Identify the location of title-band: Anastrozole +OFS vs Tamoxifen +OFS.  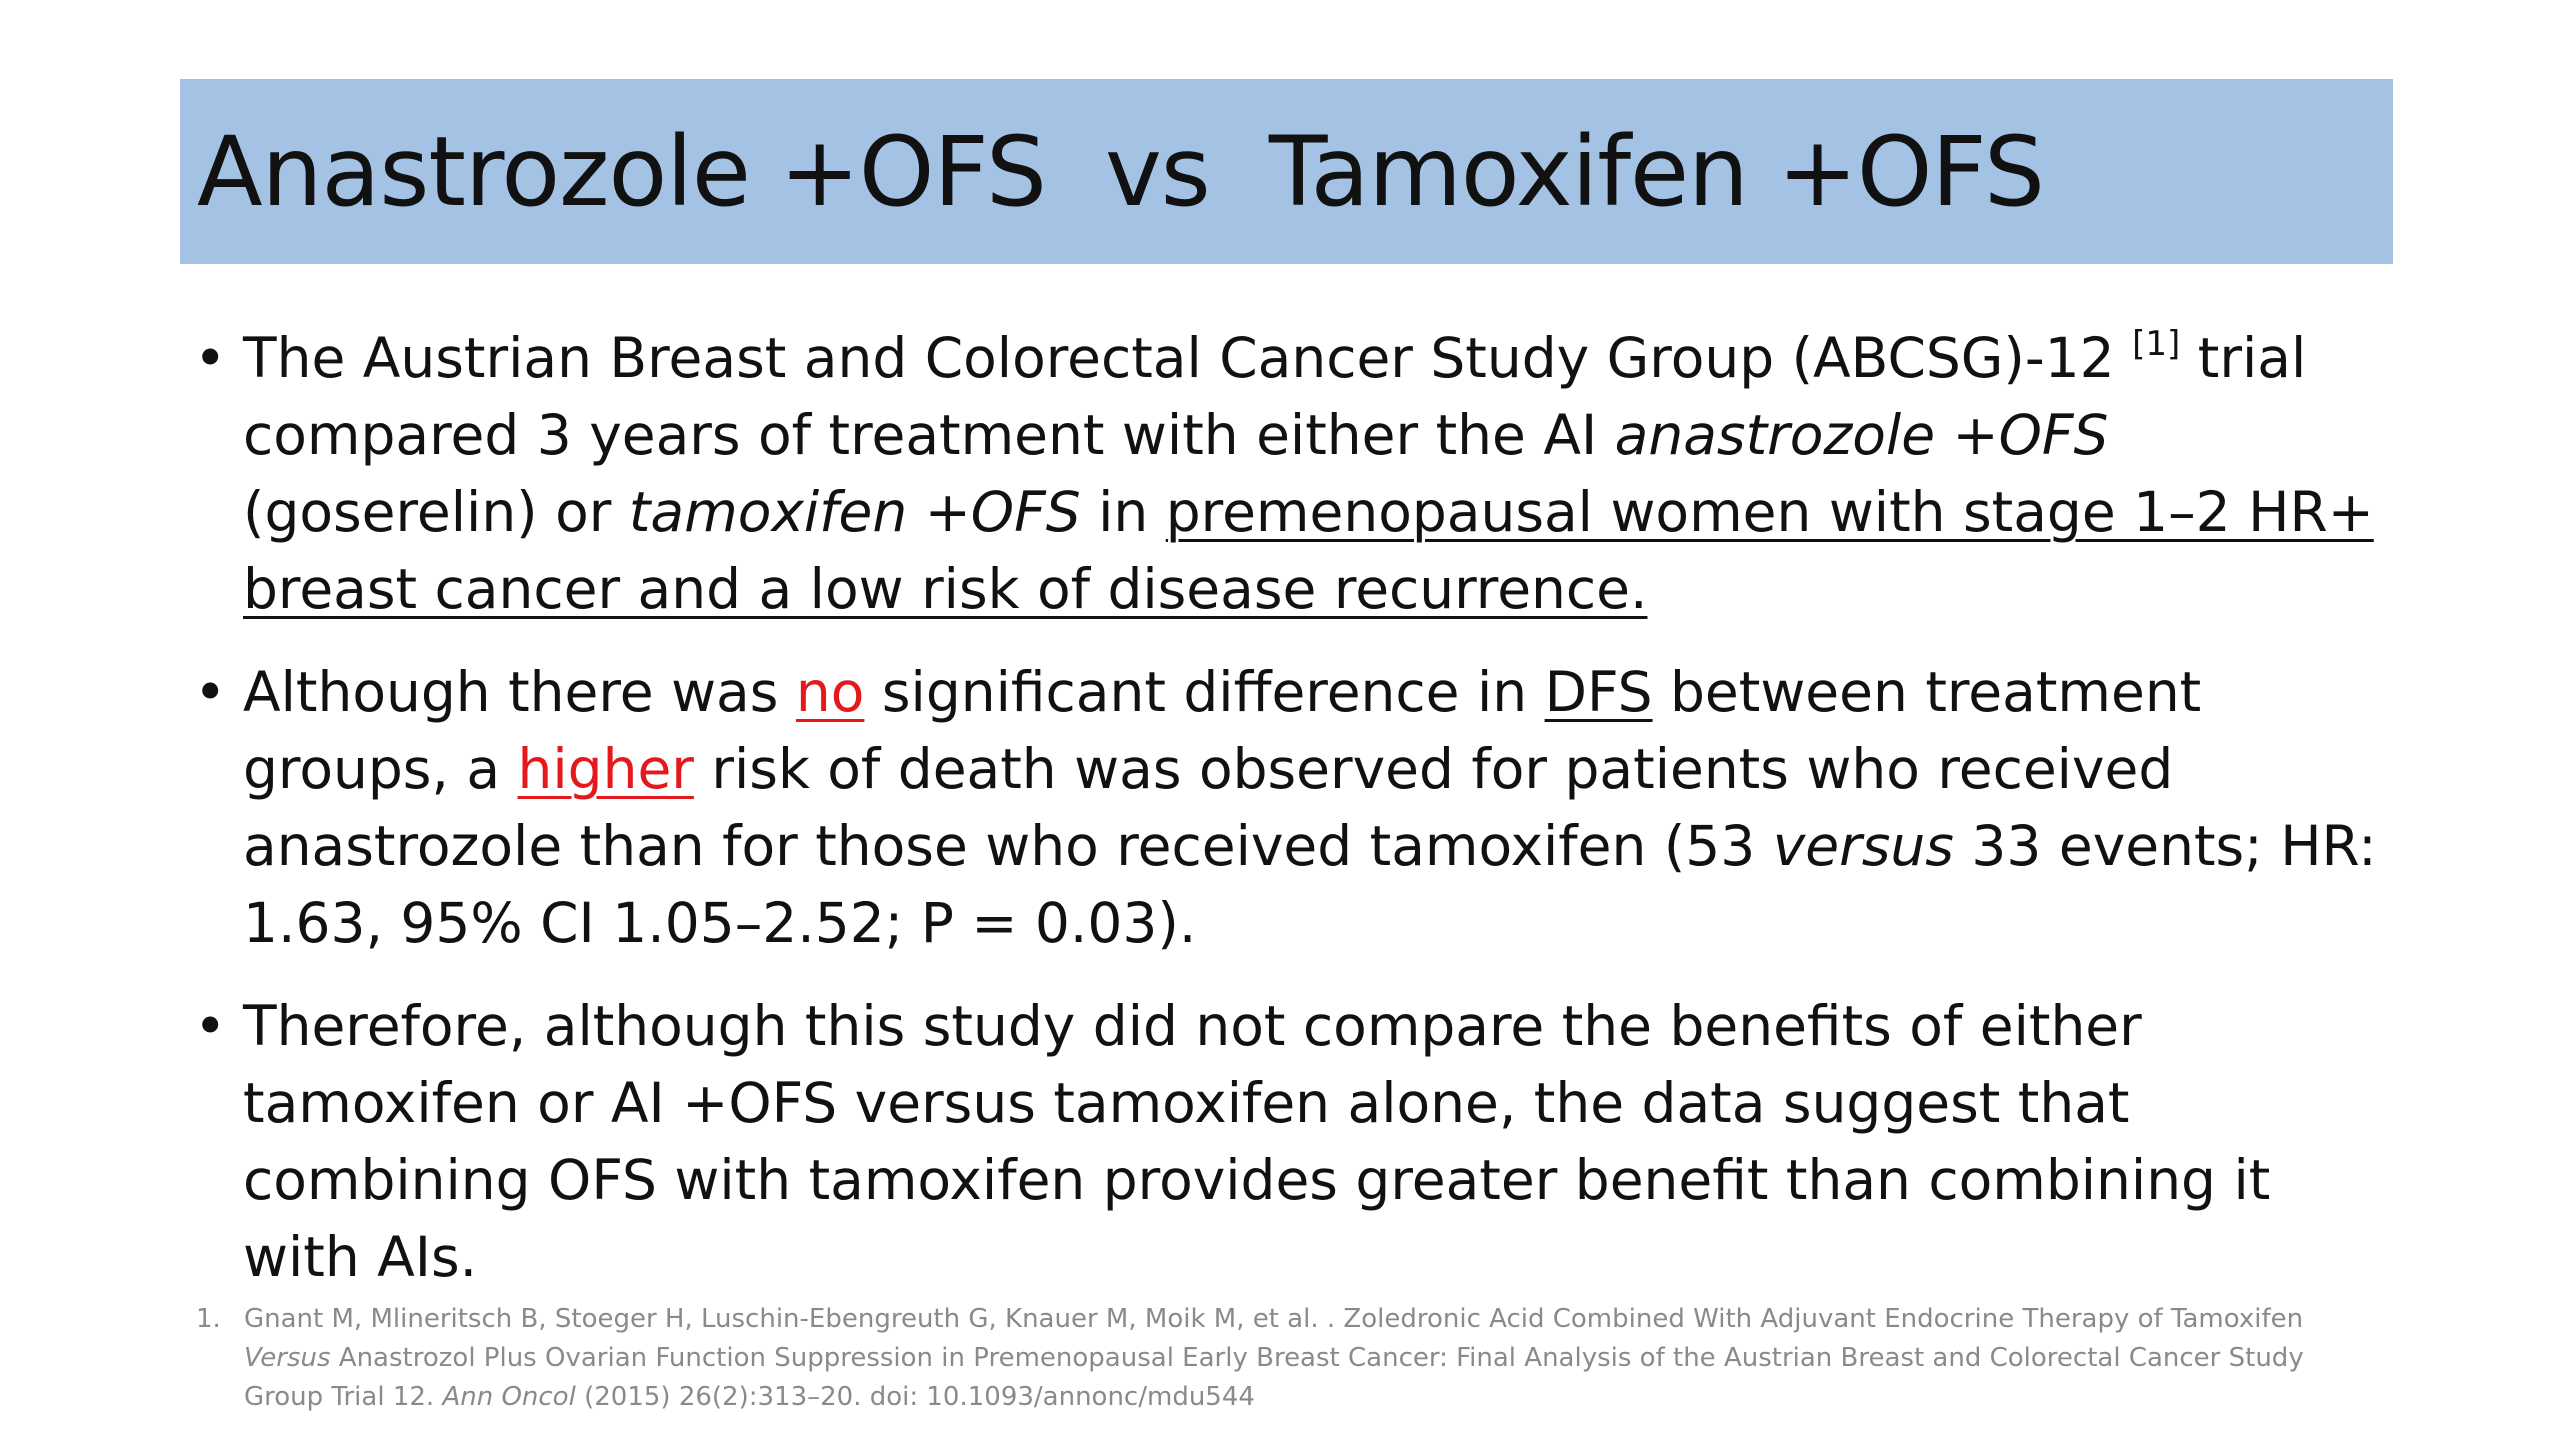
(1286, 171).